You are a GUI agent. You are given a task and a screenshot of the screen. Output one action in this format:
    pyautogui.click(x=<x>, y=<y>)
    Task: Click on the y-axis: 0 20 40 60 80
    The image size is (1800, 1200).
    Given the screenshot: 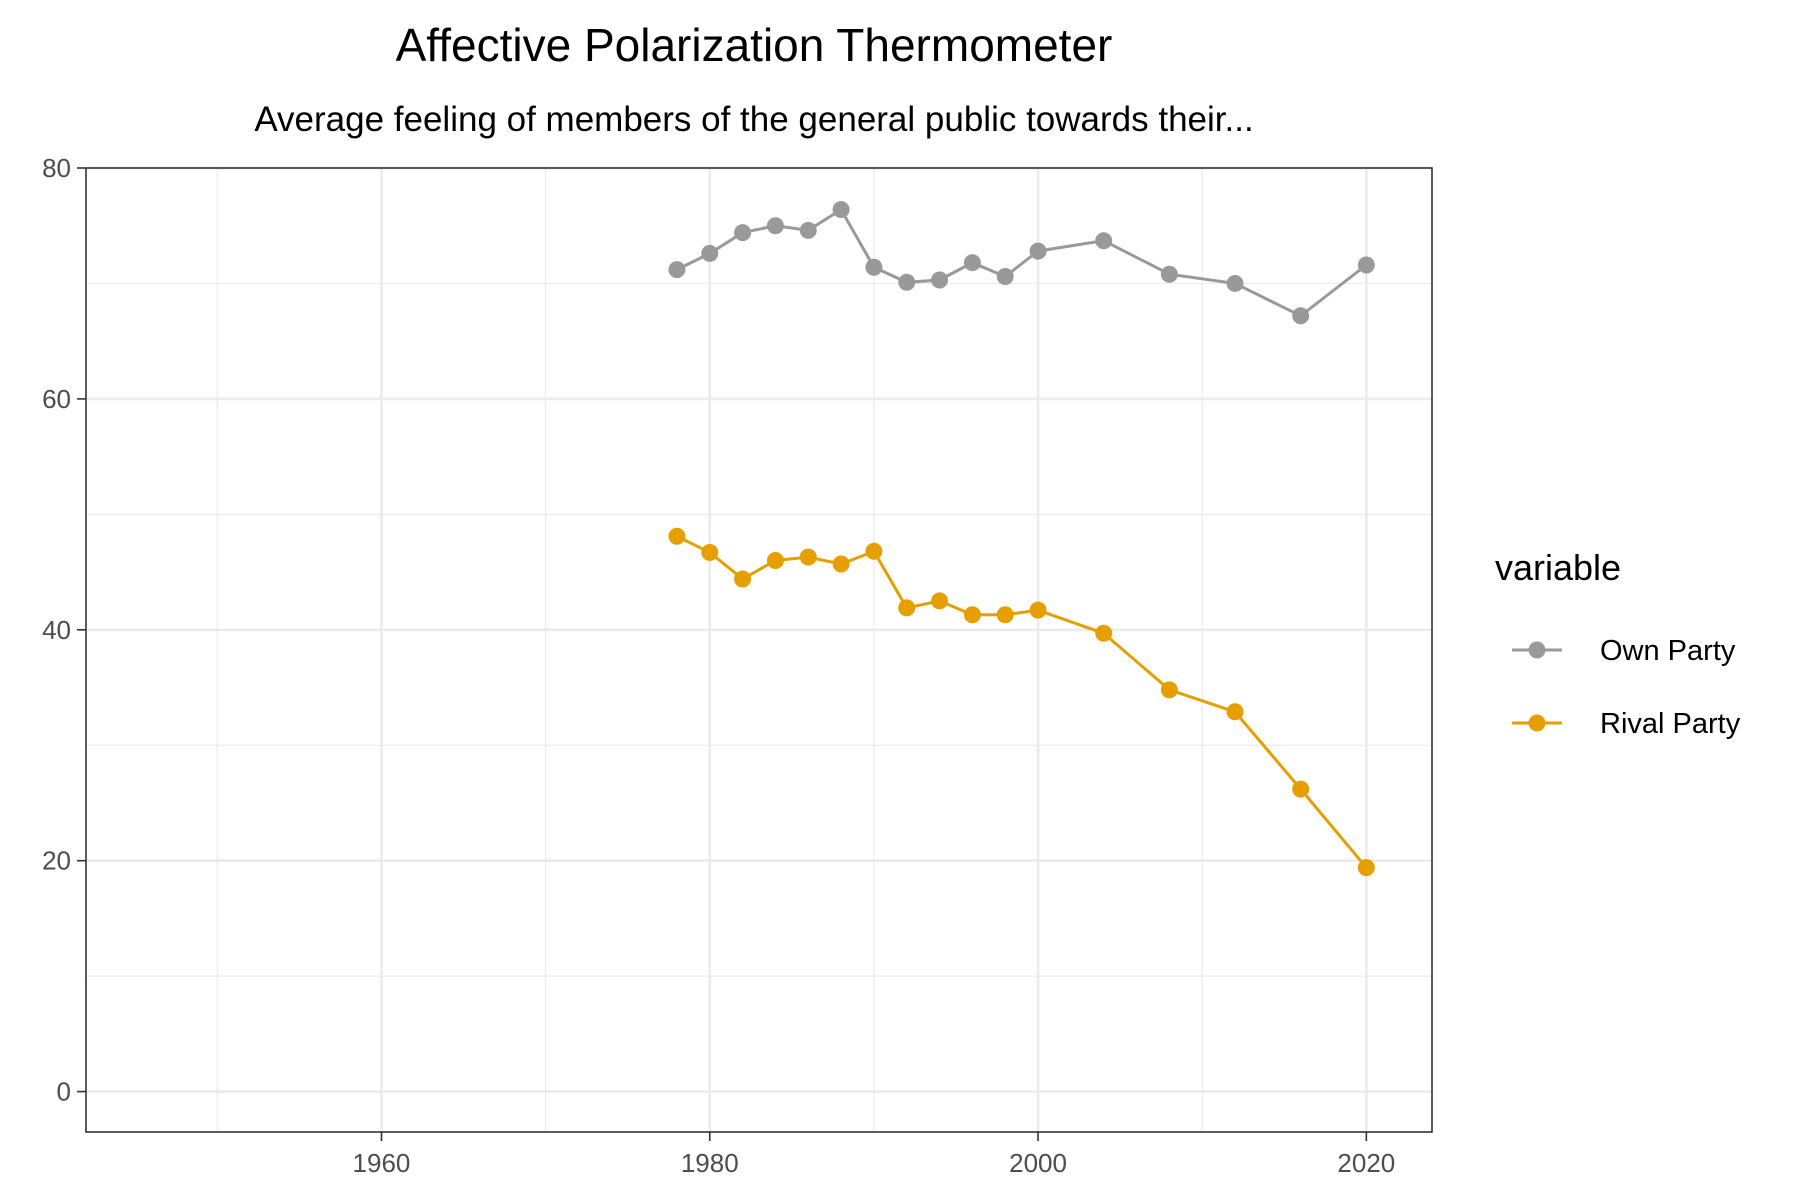 What is the action you would take?
    pyautogui.click(x=64, y=630)
    